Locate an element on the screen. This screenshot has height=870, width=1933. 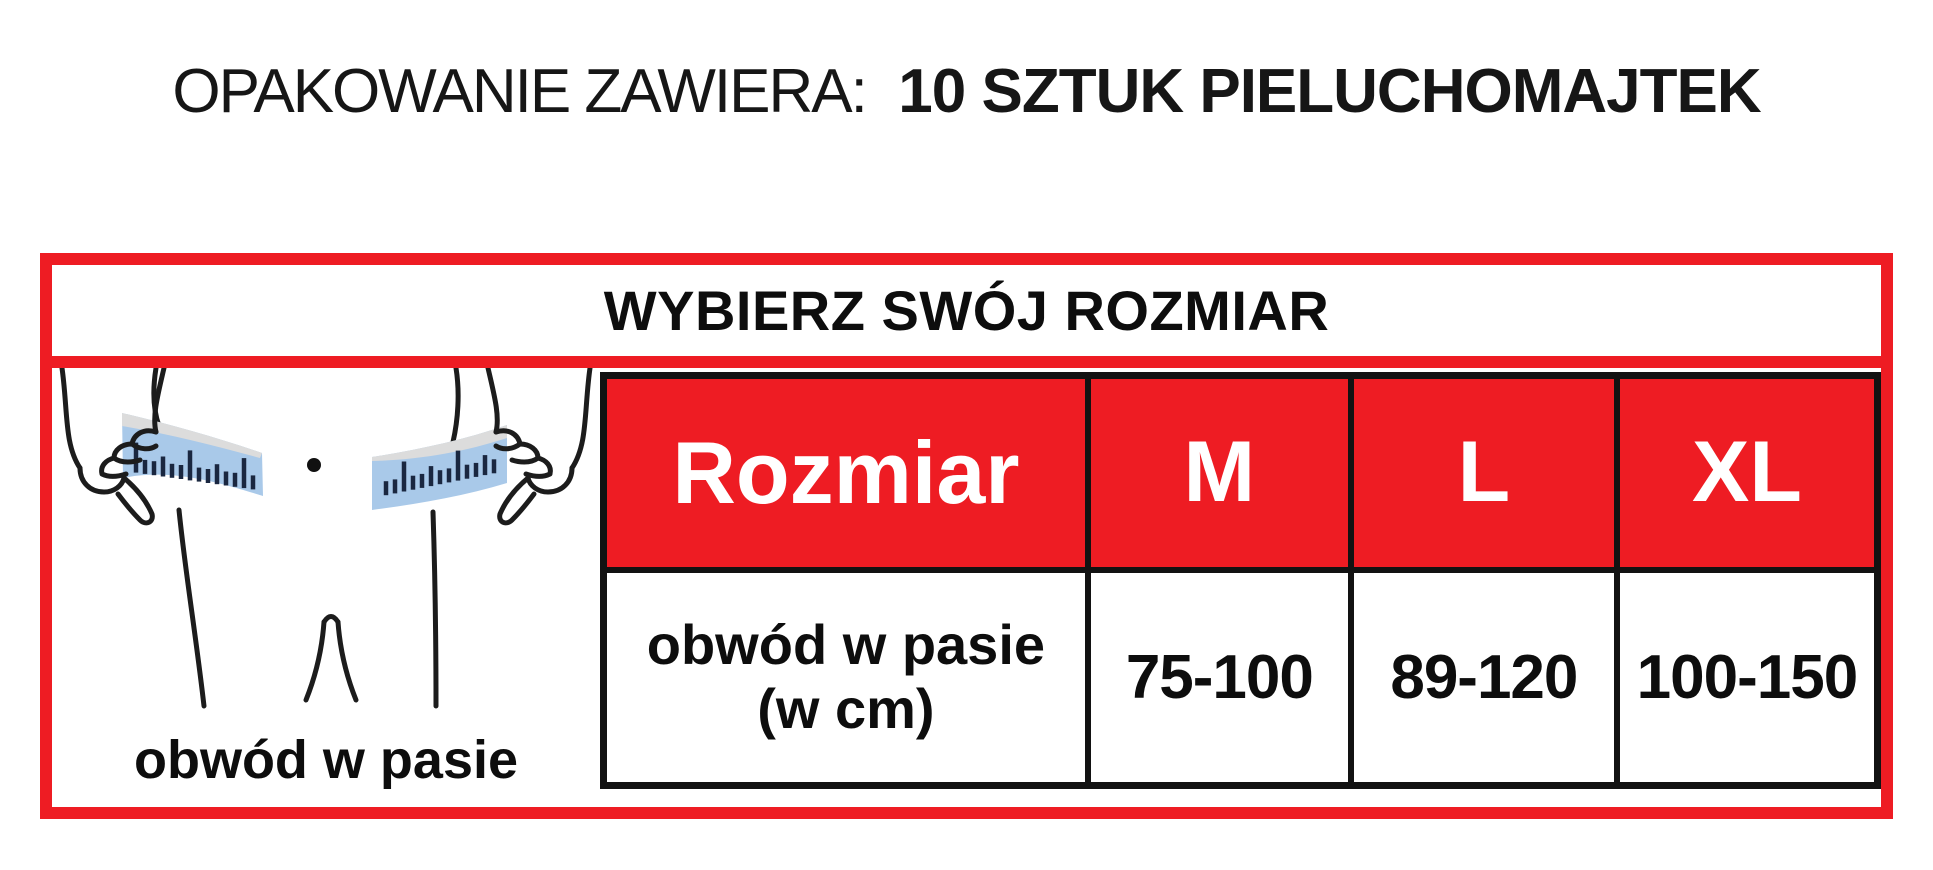
size-table-range-m: 75-100 is located at coordinates (1219, 677).